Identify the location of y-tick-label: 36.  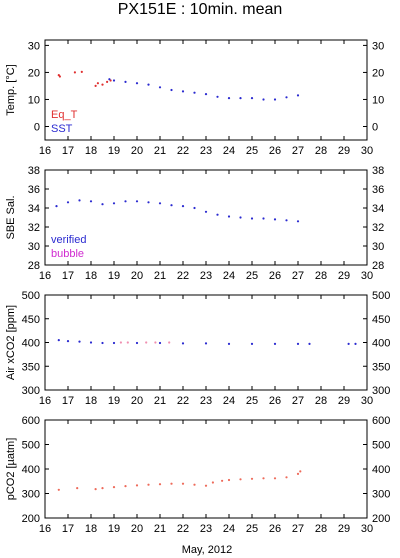
(34, 190).